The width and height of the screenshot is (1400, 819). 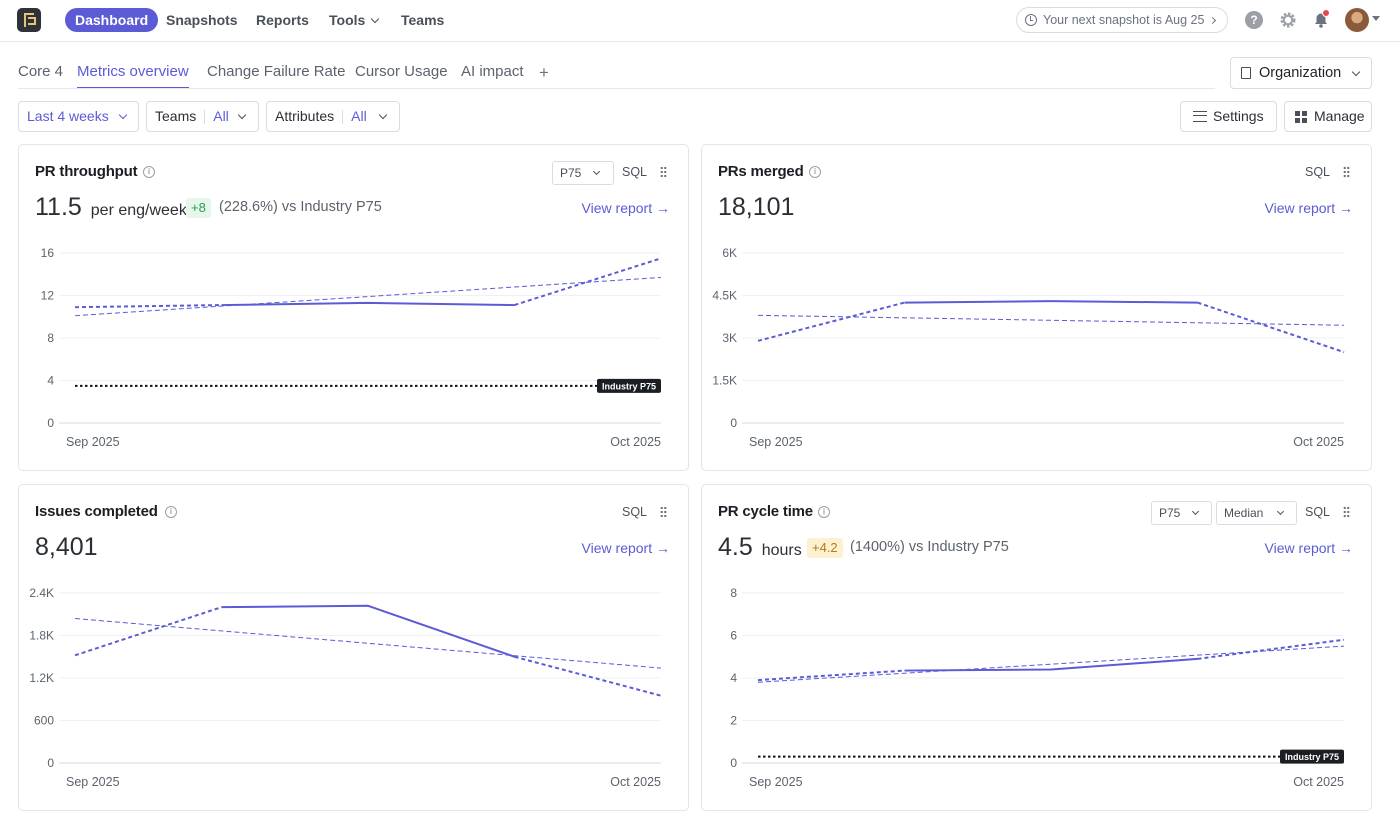 I want to click on teams-filter: Teams All, so click(x=202, y=116).